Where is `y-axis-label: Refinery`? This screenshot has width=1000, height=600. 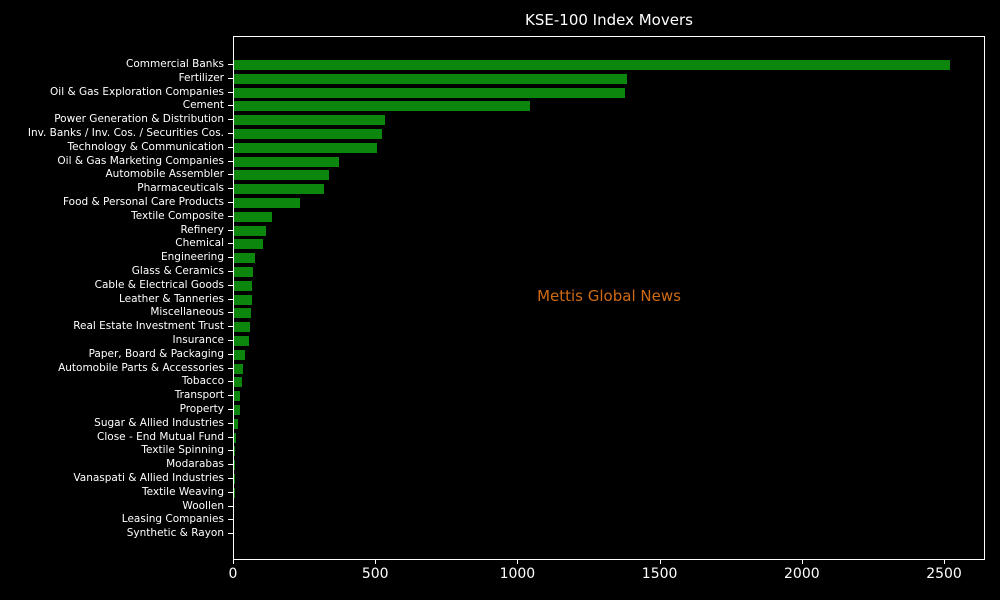 y-axis-label: Refinery is located at coordinates (202, 229).